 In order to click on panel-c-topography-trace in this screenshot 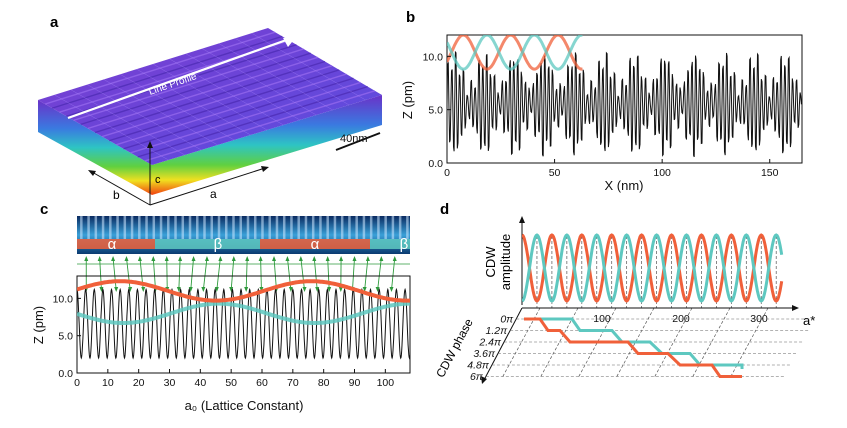, I will do `click(243, 323)`.